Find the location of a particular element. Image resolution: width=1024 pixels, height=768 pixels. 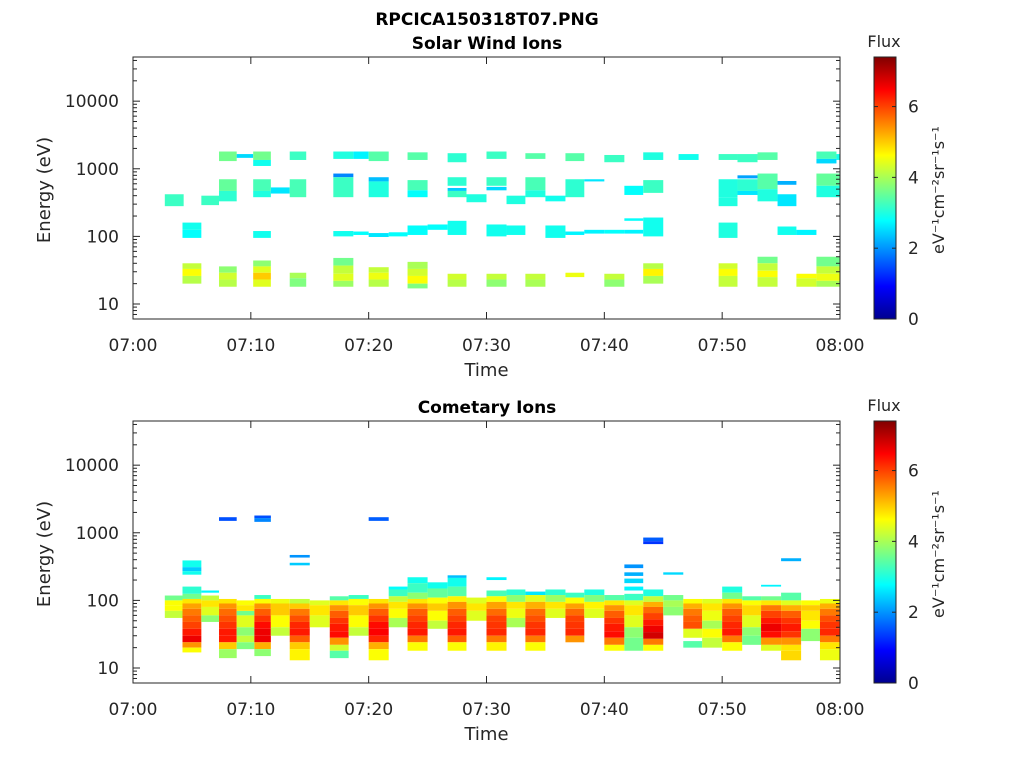

x-tick-label: 07:50 is located at coordinates (722, 346).